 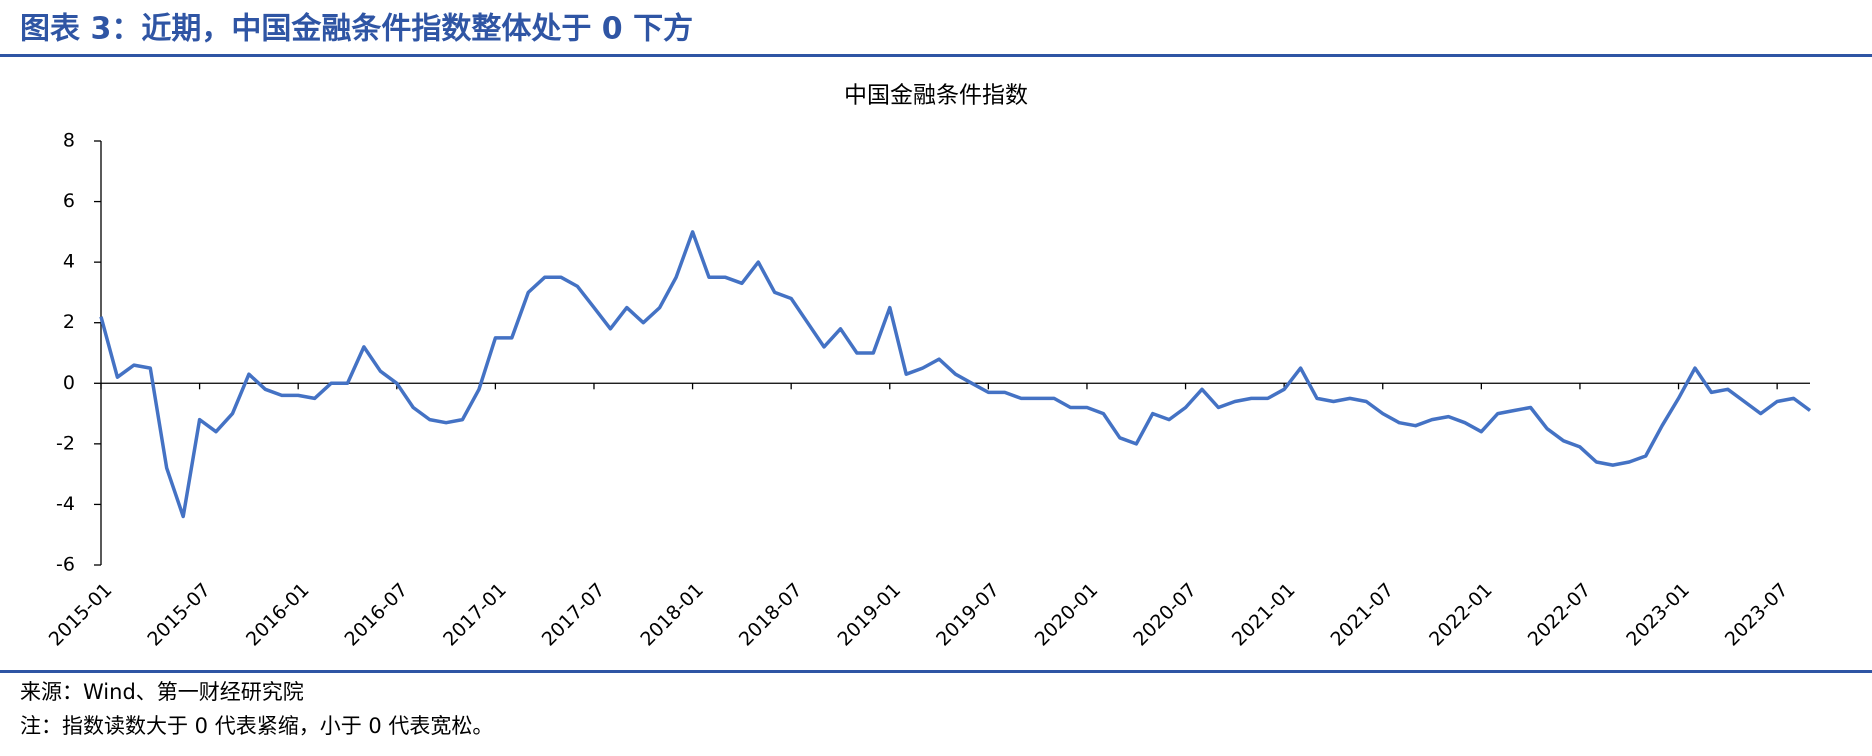 I want to click on y-tick-label: 4, so click(x=69, y=262).